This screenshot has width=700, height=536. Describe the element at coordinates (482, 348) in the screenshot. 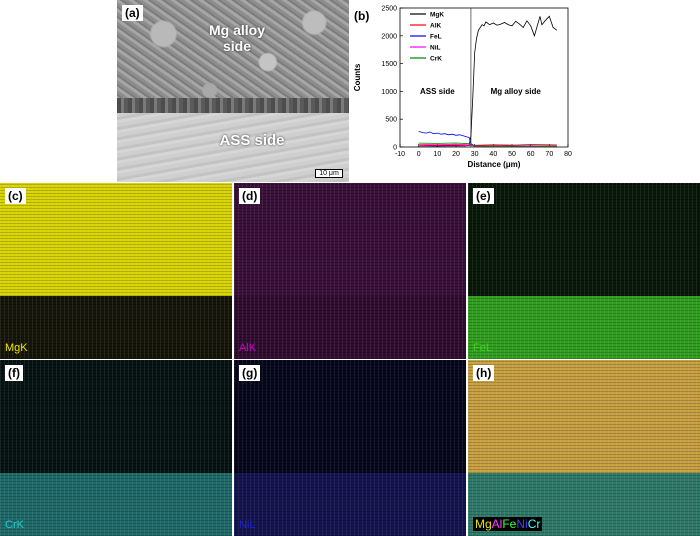

I see `map-caption: FeL` at that location.